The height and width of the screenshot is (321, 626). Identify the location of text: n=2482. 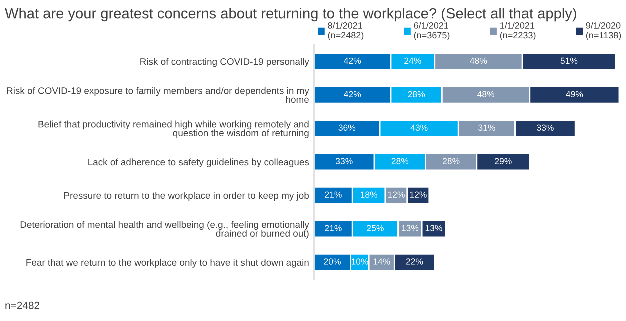
(23, 306).